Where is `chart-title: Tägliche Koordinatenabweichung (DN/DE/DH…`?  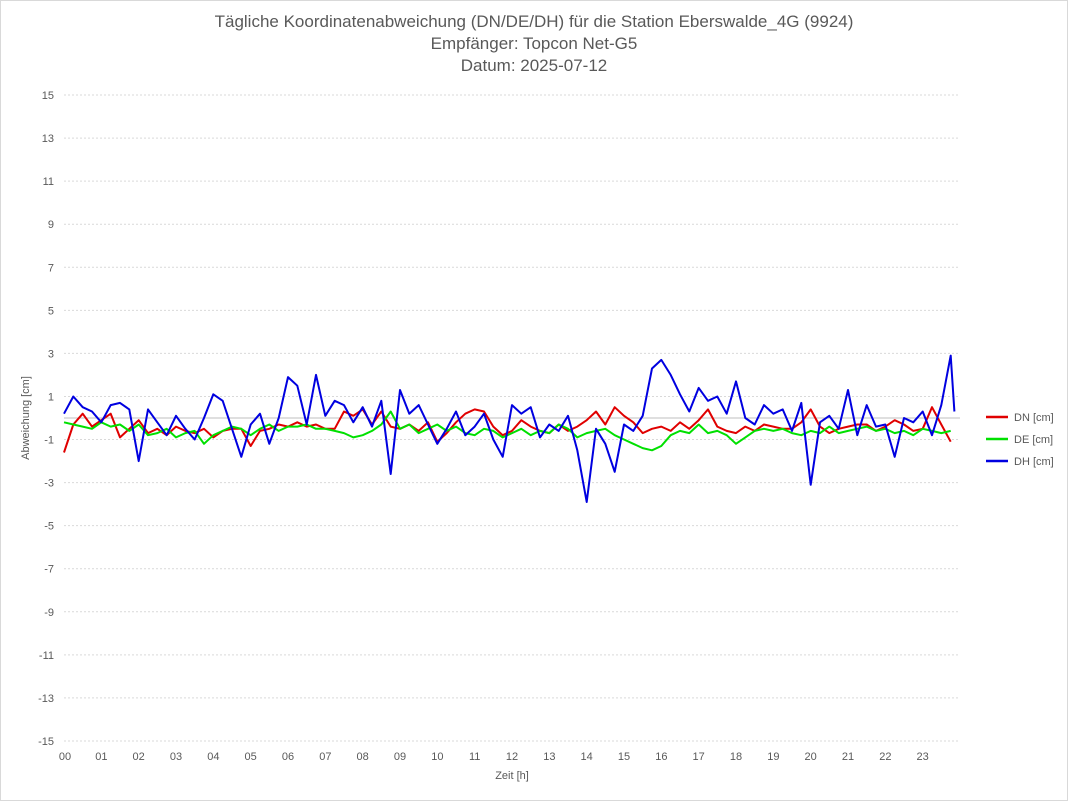 chart-title: Tägliche Koordinatenabweichung (DN/DE/DH… is located at coordinates (534, 21).